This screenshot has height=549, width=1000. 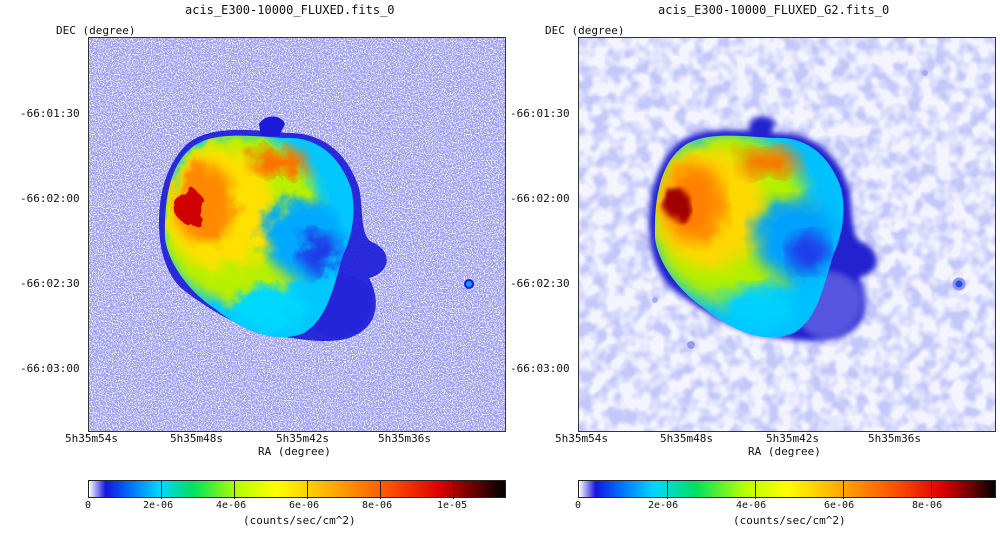 I want to click on left-x-tick: 5h35m36s, so click(x=404, y=438).